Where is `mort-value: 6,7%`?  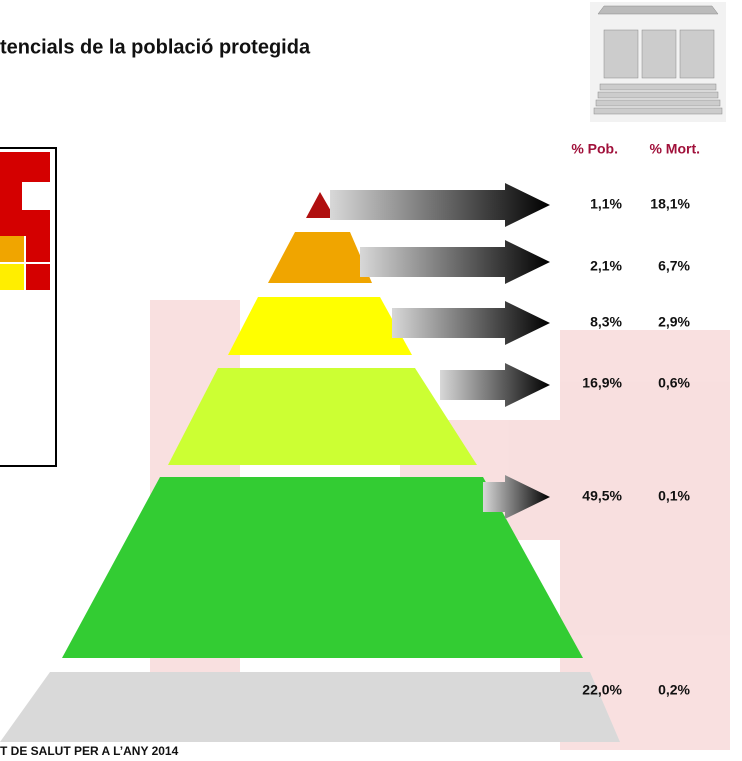
mort-value: 6,7% is located at coordinates (674, 266).